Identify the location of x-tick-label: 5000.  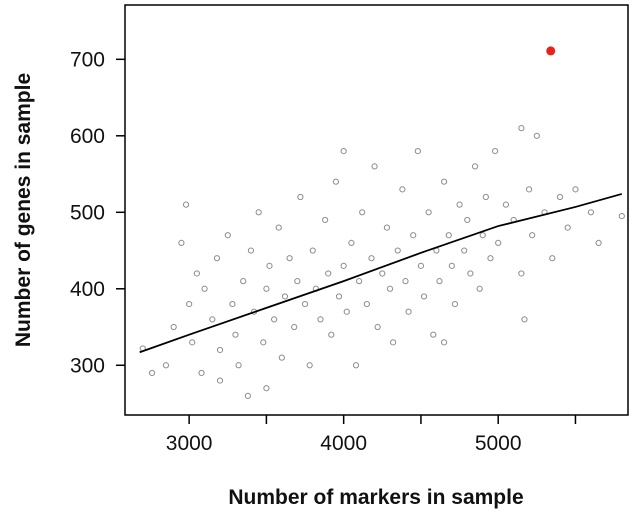
(498, 443).